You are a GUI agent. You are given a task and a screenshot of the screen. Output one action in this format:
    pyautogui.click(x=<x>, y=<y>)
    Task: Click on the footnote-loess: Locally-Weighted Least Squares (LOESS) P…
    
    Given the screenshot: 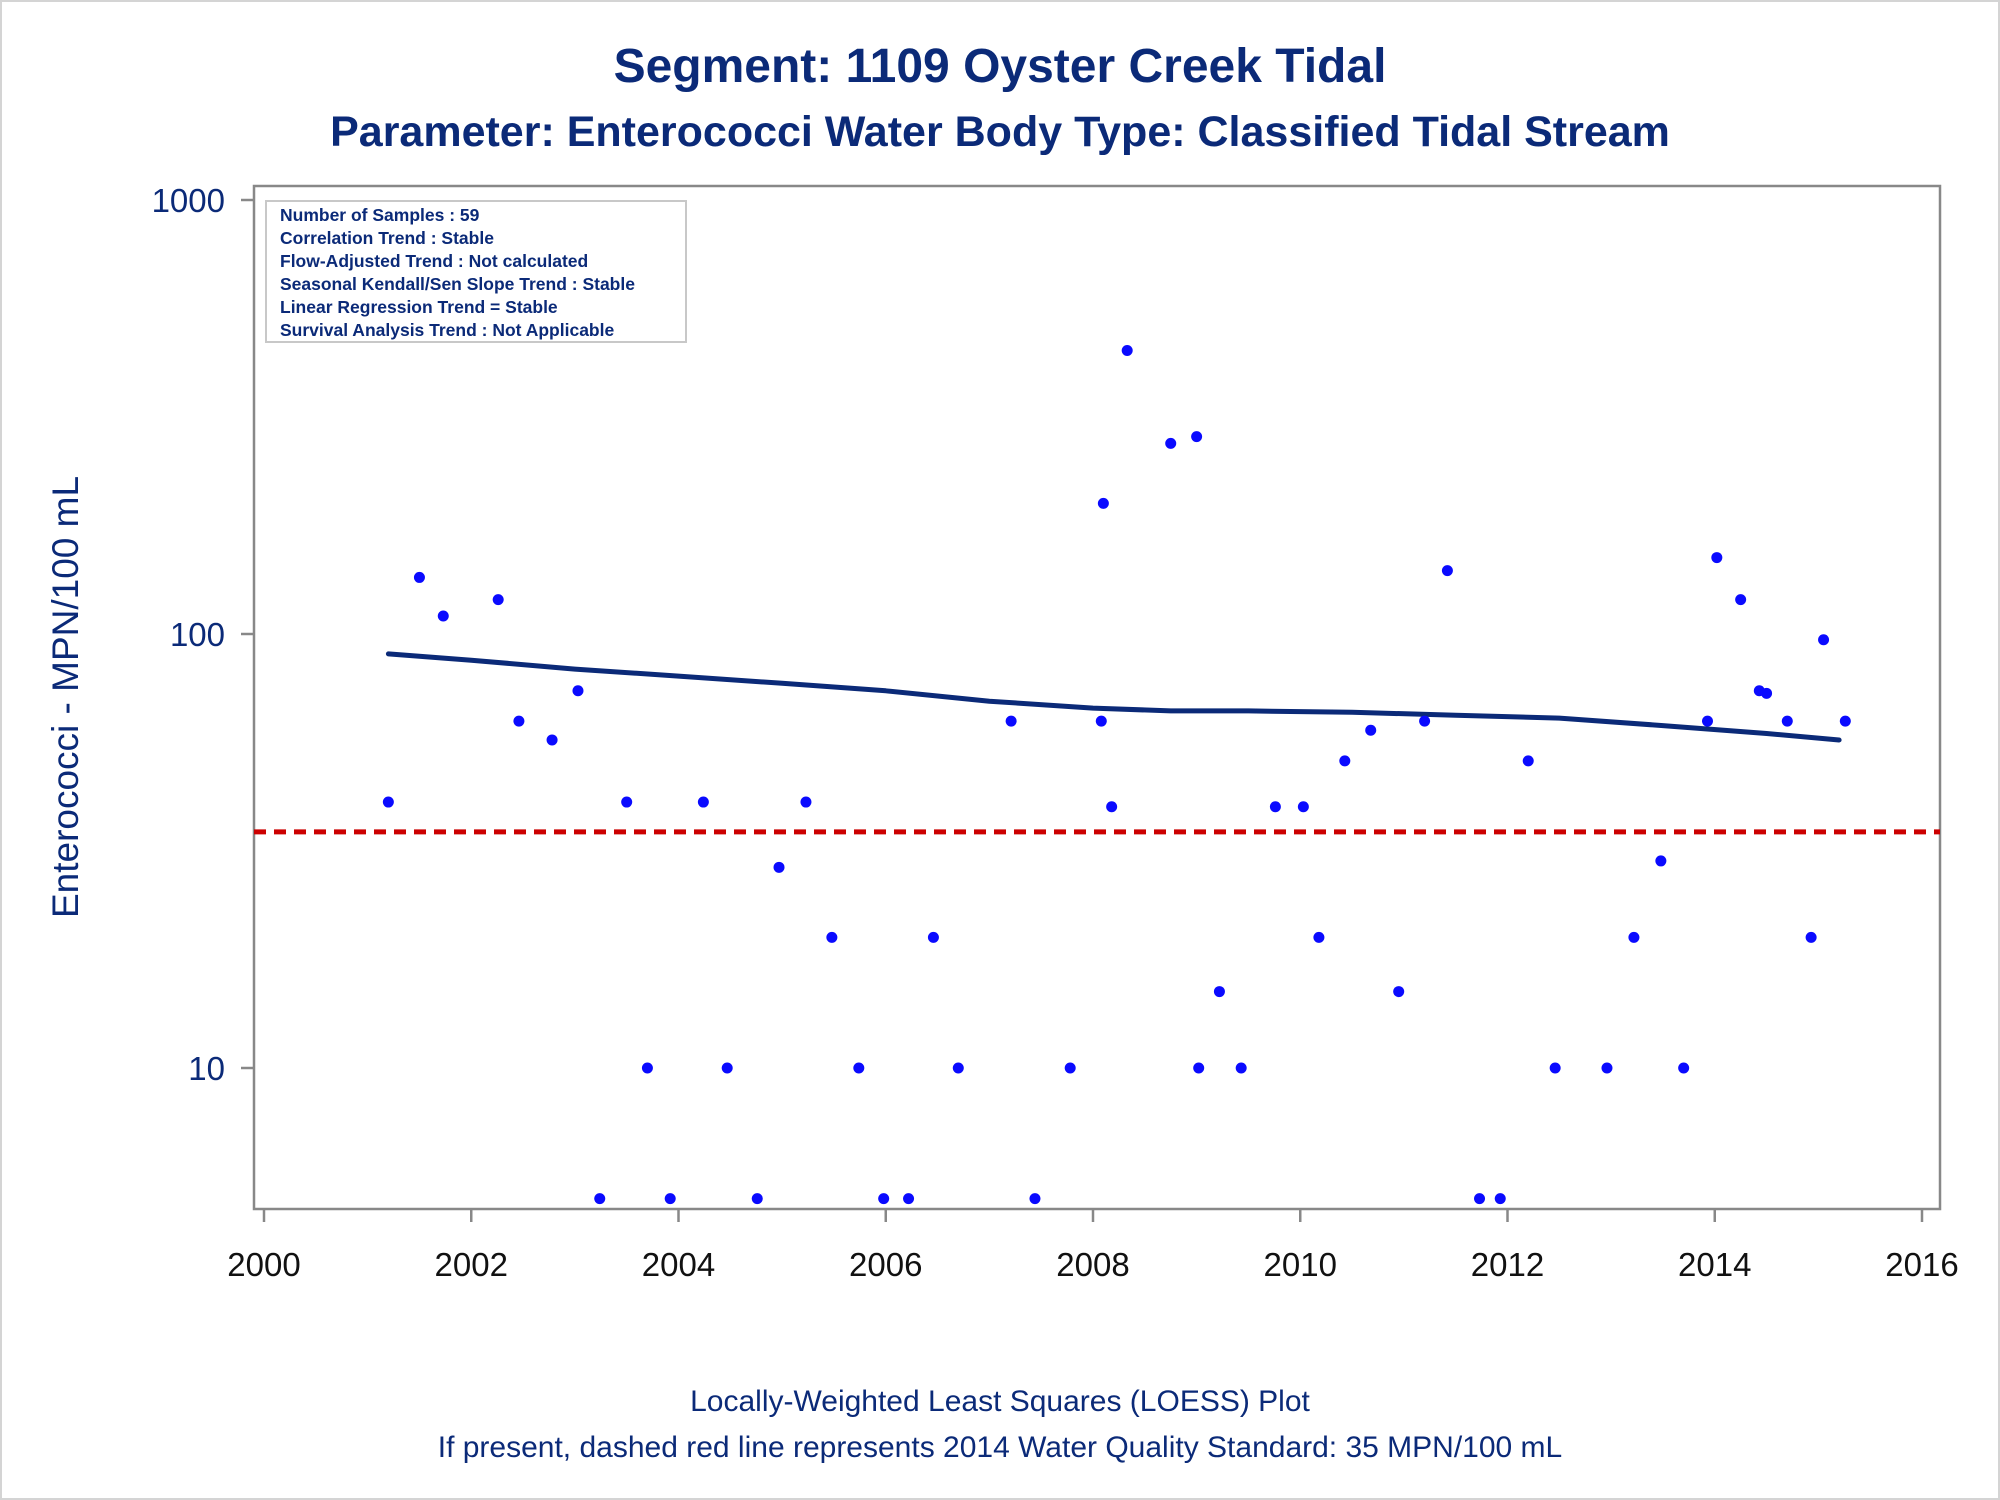 What is the action you would take?
    pyautogui.click(x=1000, y=1401)
    